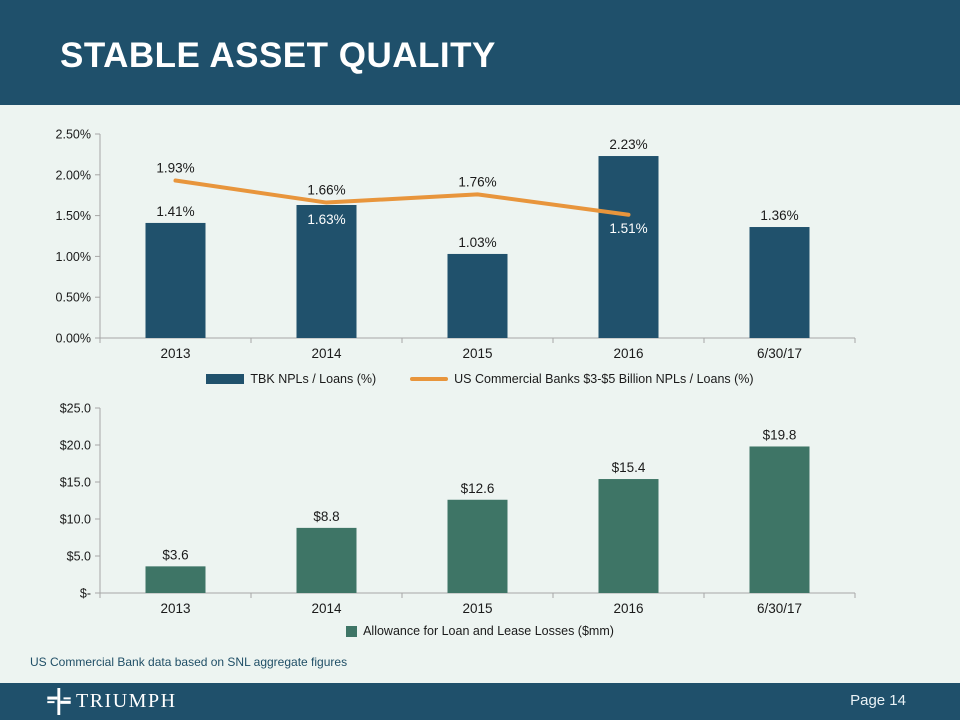  Describe the element at coordinates (326, 219) in the screenshot. I see `value-label: 1.63%` at that location.